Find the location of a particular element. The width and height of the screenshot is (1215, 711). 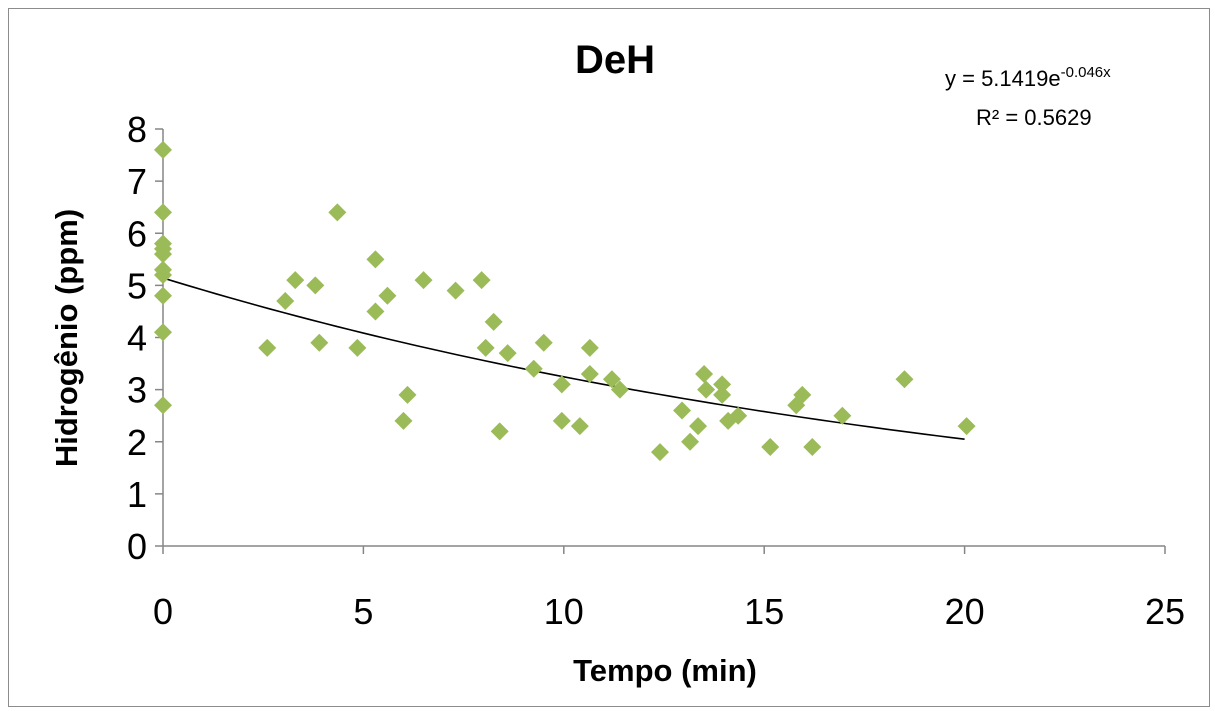

trendline-equation-exponent: -0.046x is located at coordinates (1086, 72).